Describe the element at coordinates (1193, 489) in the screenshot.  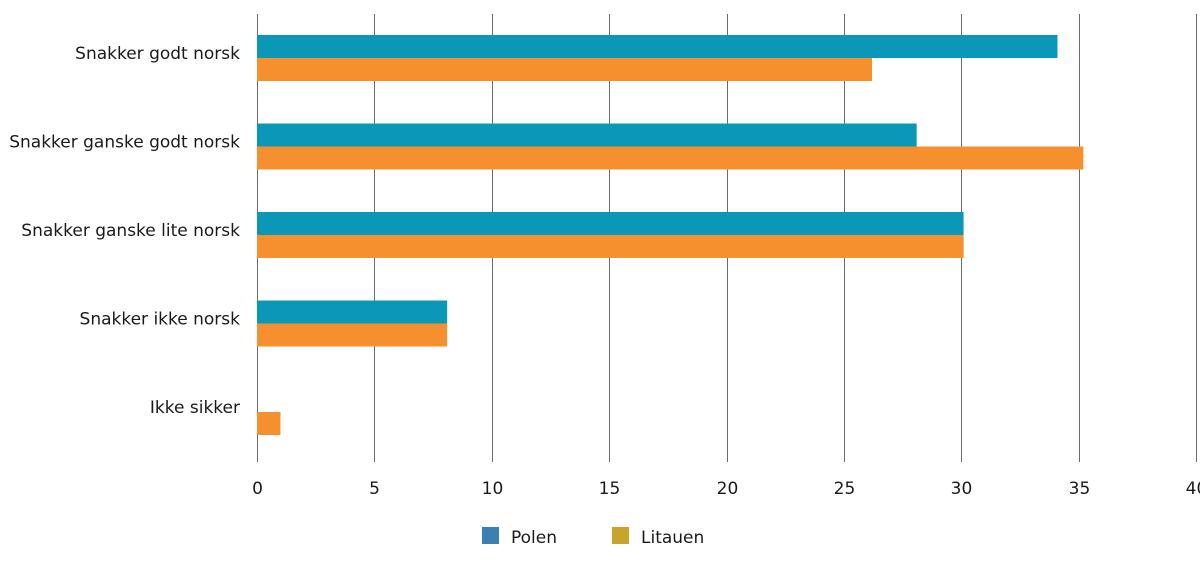
I see `x-tick-label: 40` at that location.